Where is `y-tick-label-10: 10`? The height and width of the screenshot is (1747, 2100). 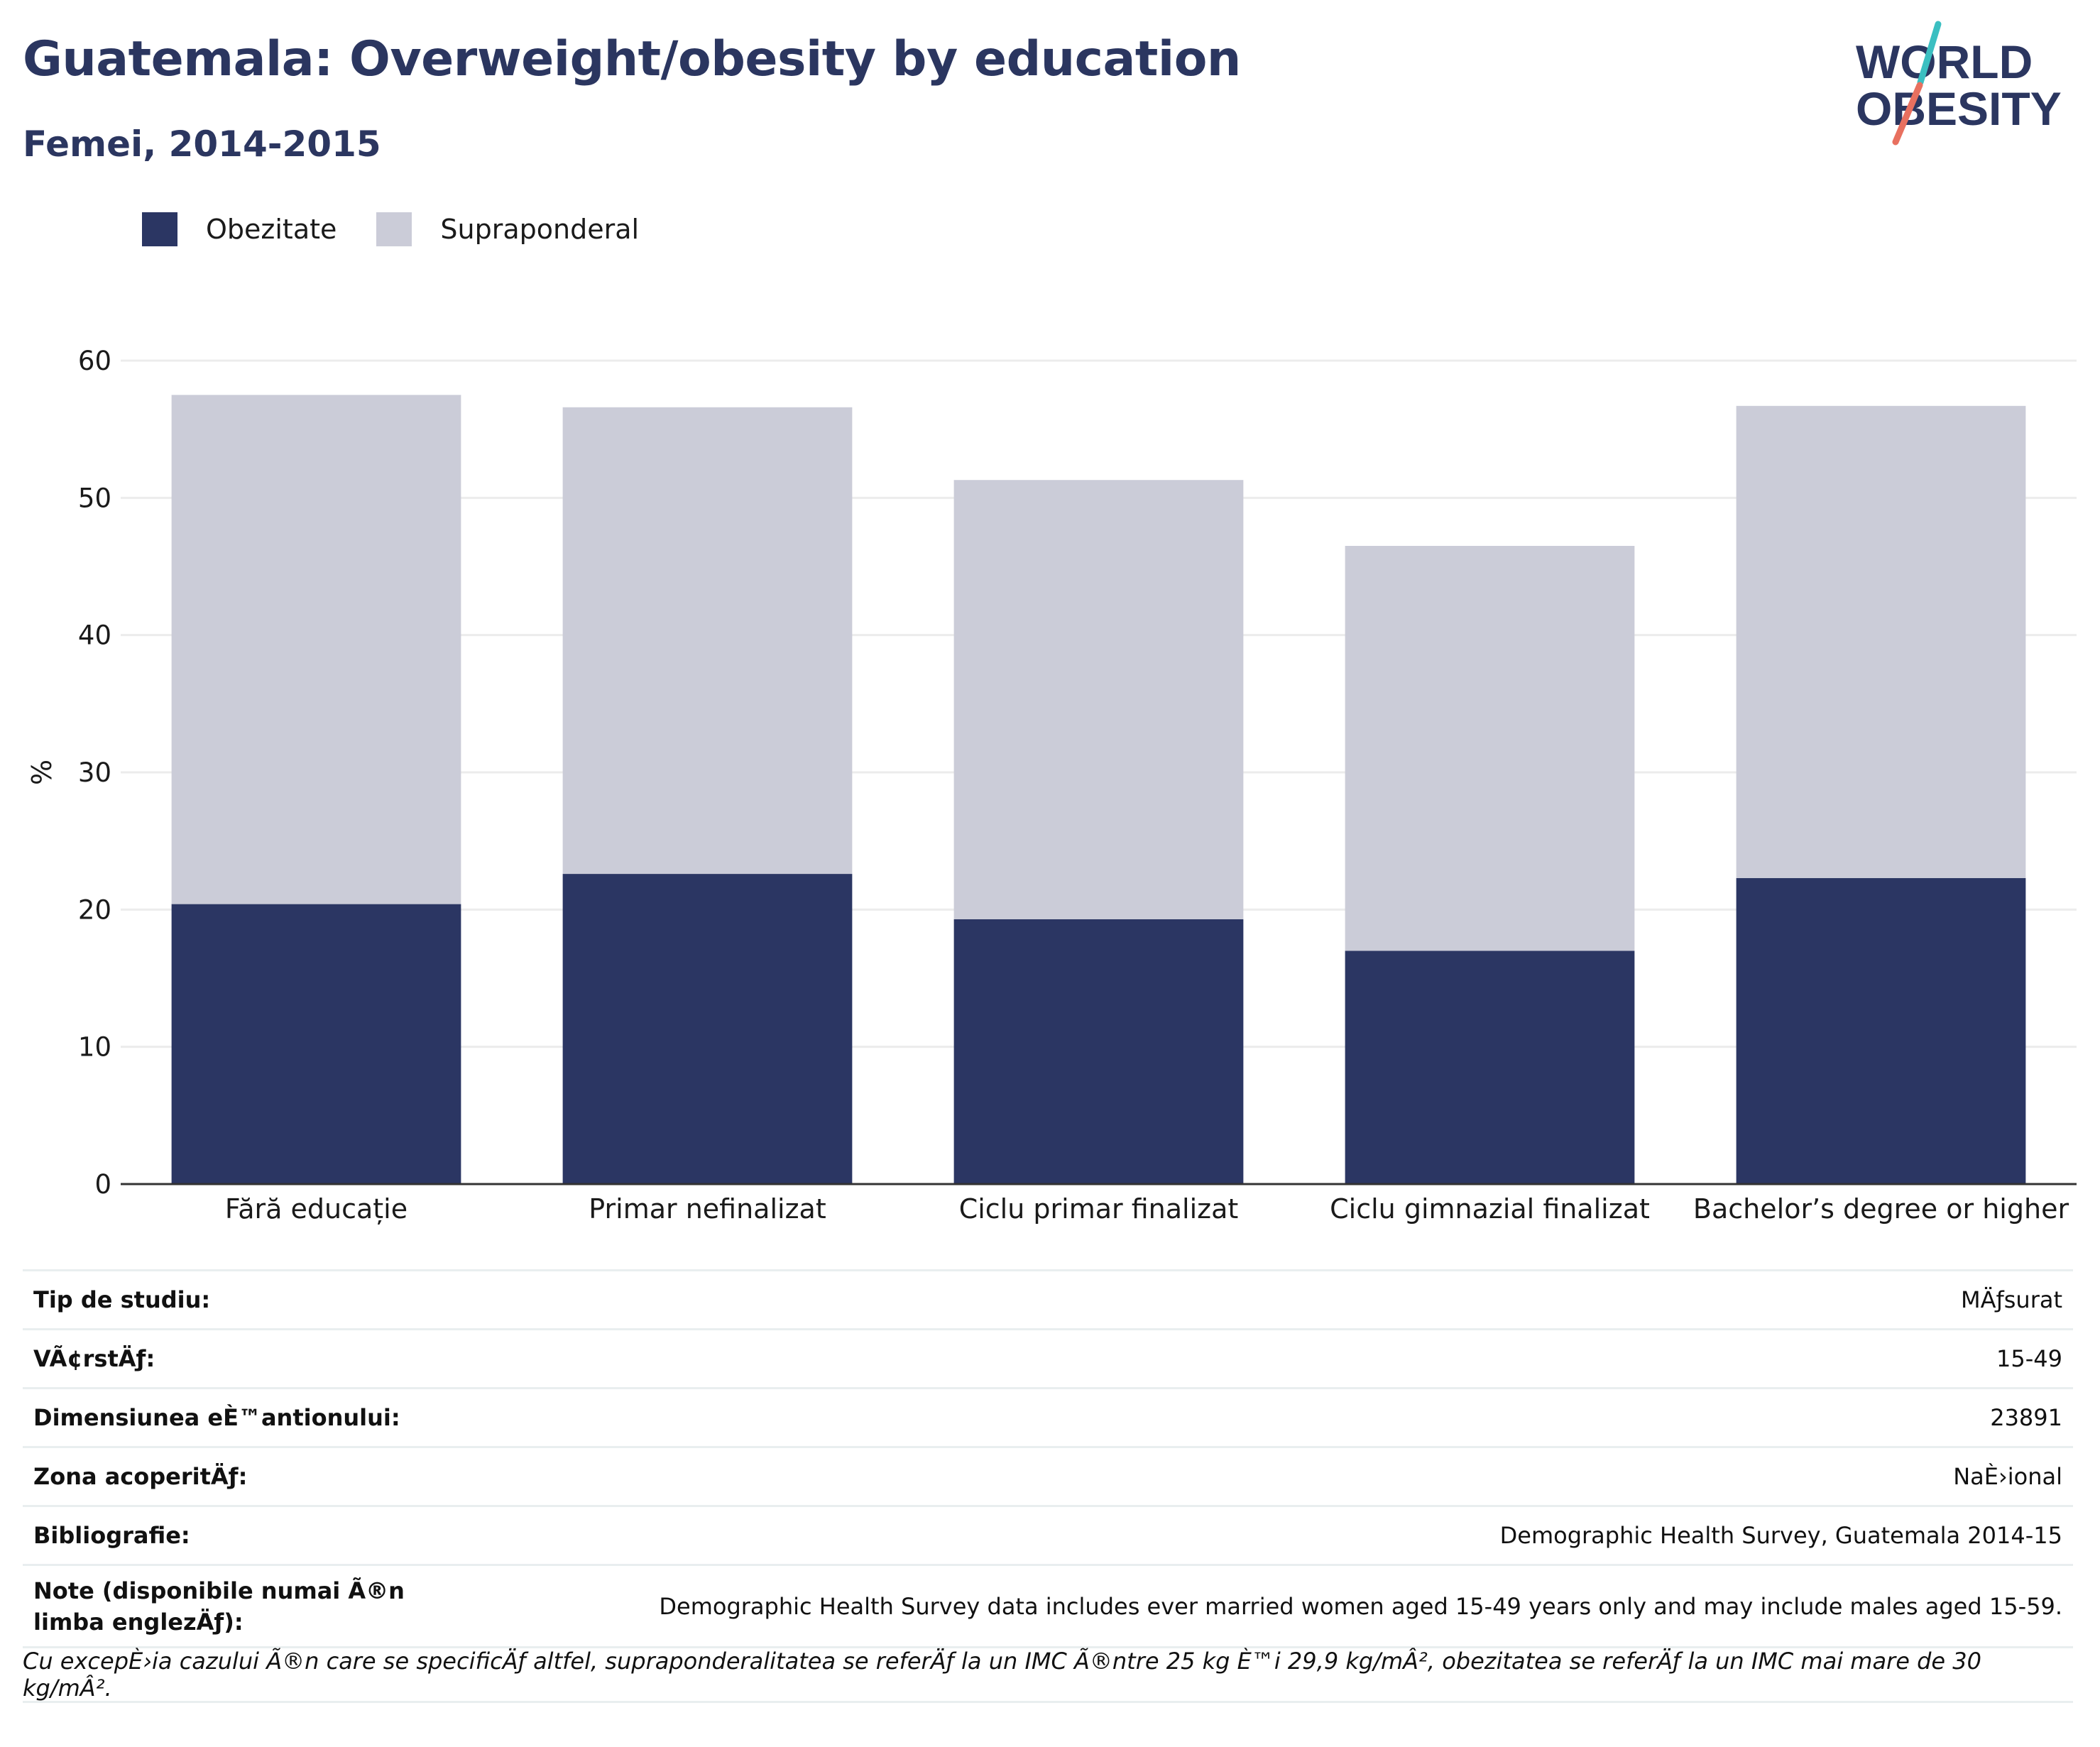
y-tick-label-10: 10 is located at coordinates (94, 1047).